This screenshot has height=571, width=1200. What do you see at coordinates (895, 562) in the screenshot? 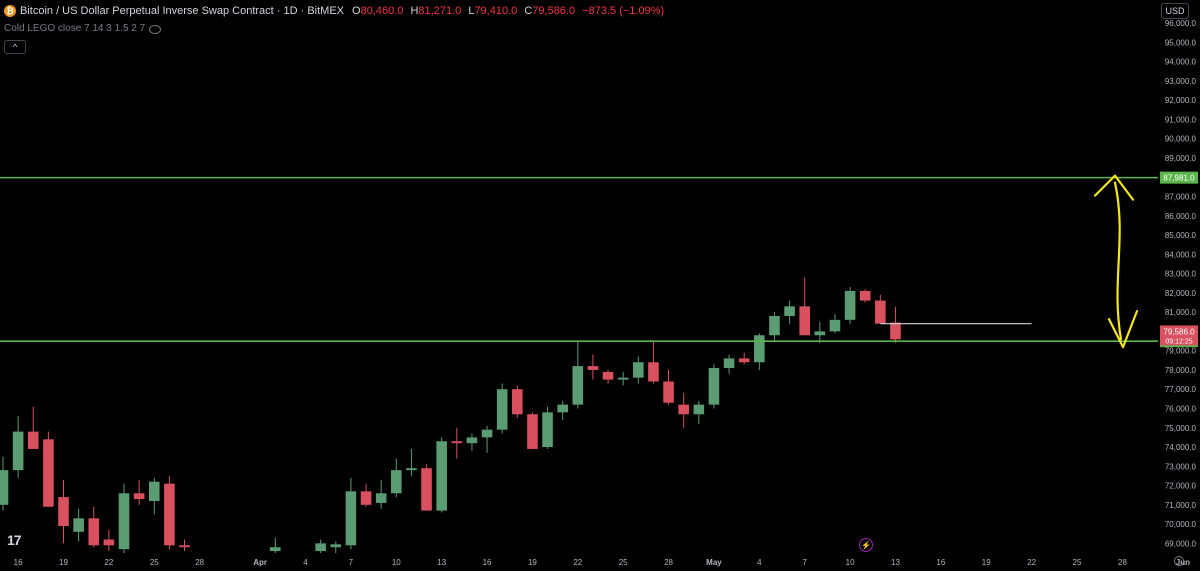
I see `time-tick-label: 13` at bounding box center [895, 562].